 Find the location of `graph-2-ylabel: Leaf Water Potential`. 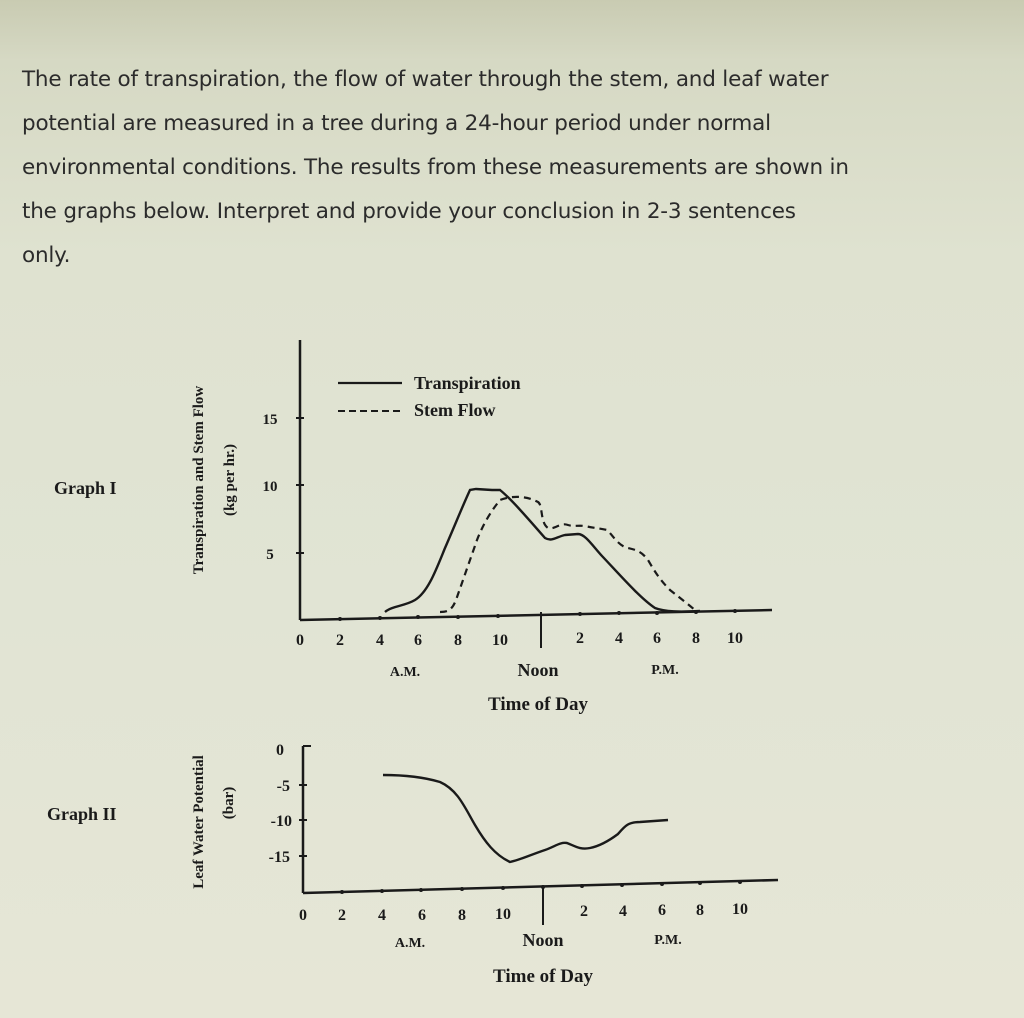

graph-2-ylabel: Leaf Water Potential is located at coordinates (199, 822).